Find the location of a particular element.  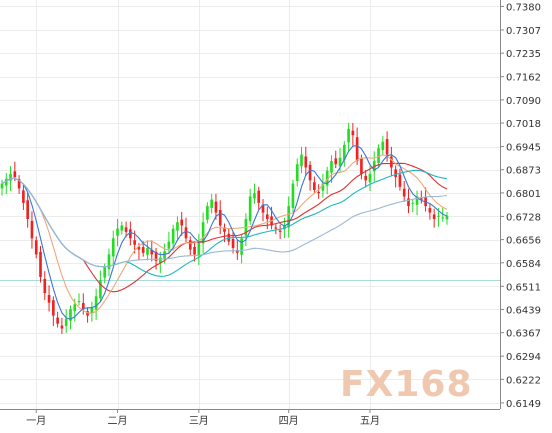

y-tick-label: 0.6367 is located at coordinates (523, 334).